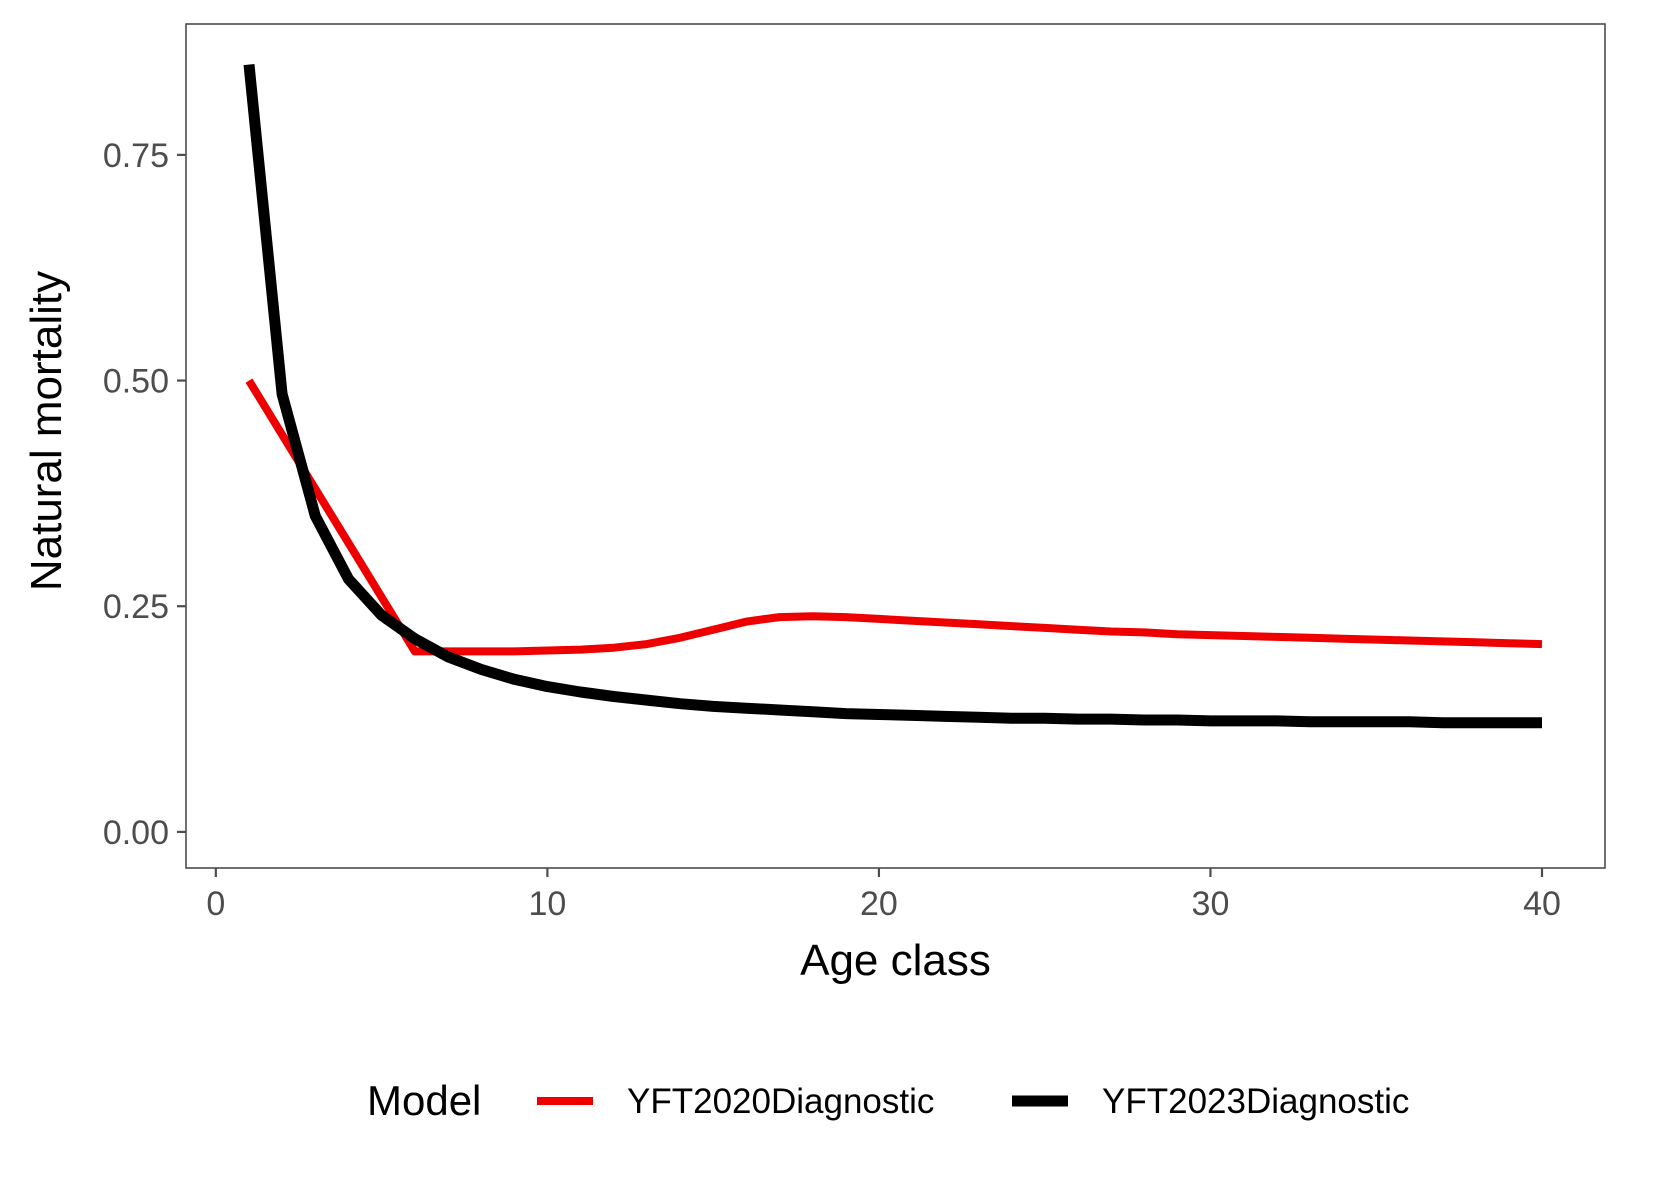 The height and width of the screenshot is (1181, 1653). What do you see at coordinates (780, 1101) in the screenshot?
I see `legend-label-yft2020diagnostic: YFT2020Diagnostic` at bounding box center [780, 1101].